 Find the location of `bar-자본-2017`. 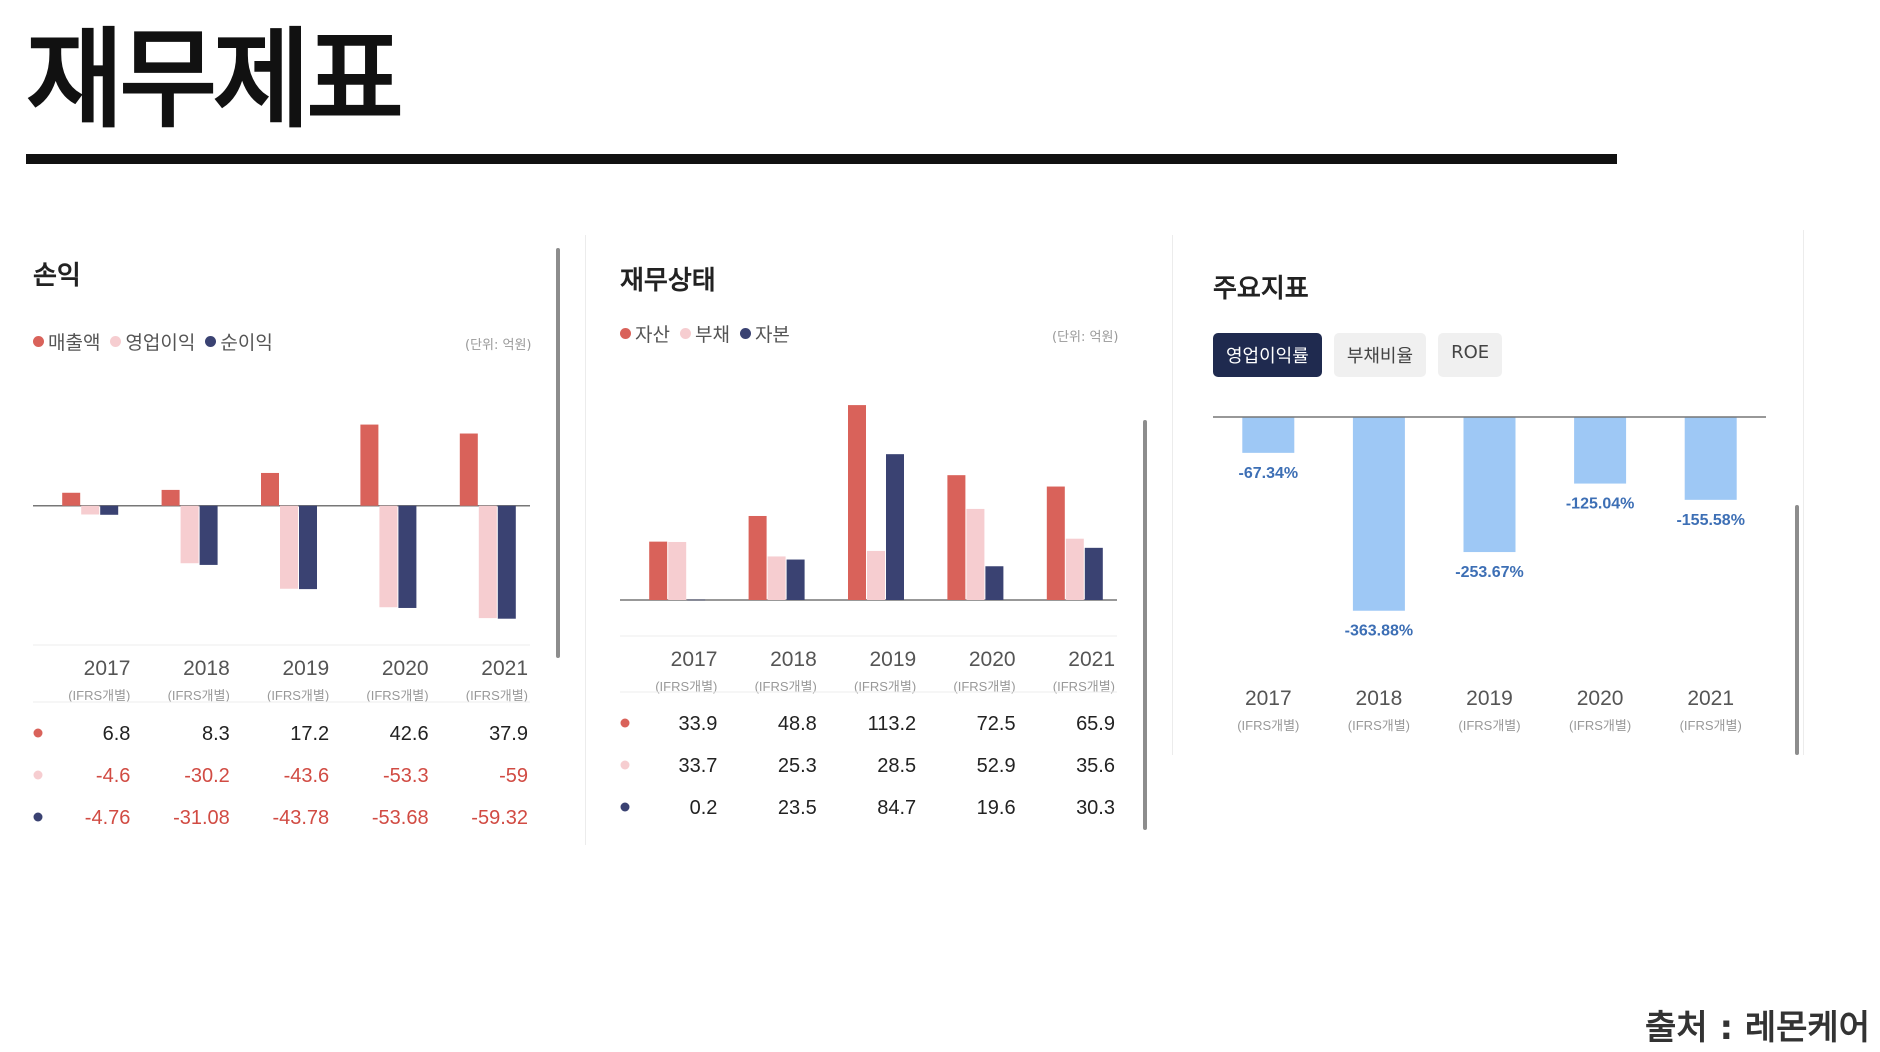

bar-자본-2017 is located at coordinates (696, 600).